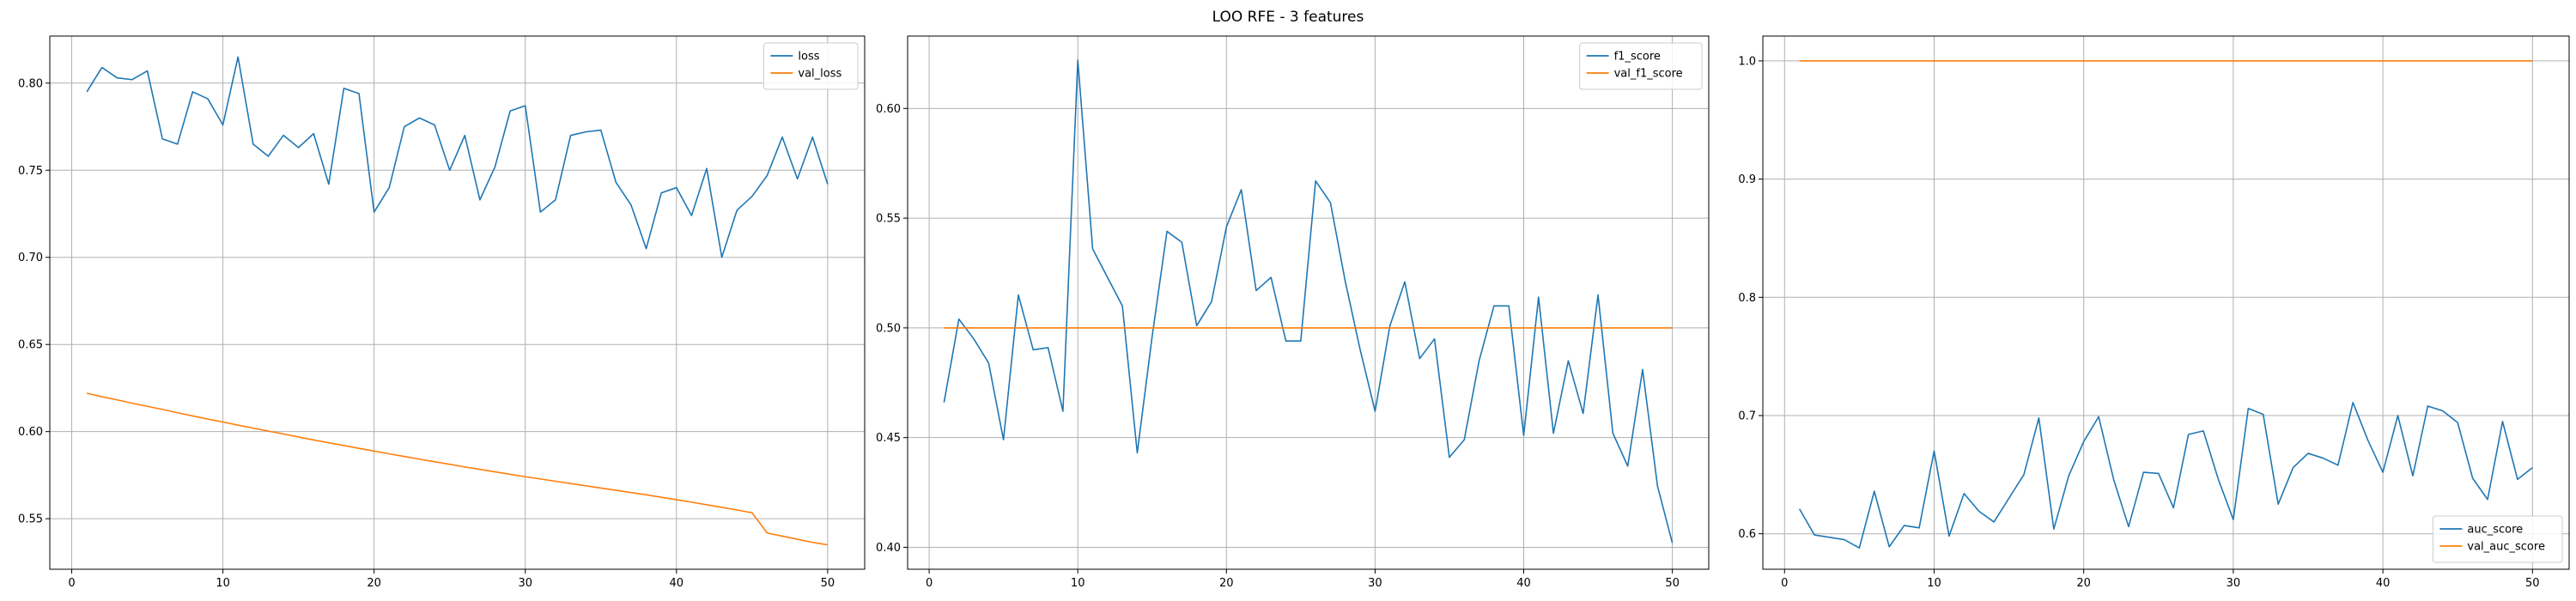  I want to click on y-tick-label: 0.80, so click(31, 83).